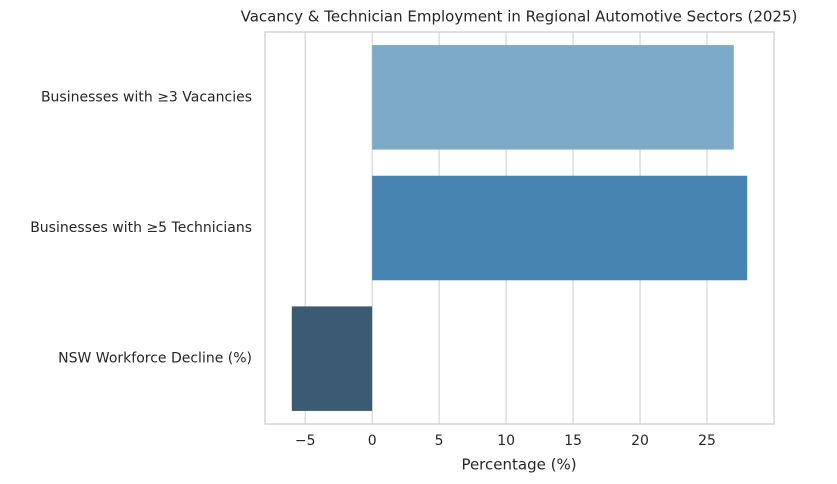 The height and width of the screenshot is (484, 837). Describe the element at coordinates (146, 97) in the screenshot. I see `y-tick-label: Businesses with ≥3 Vacancies` at that location.